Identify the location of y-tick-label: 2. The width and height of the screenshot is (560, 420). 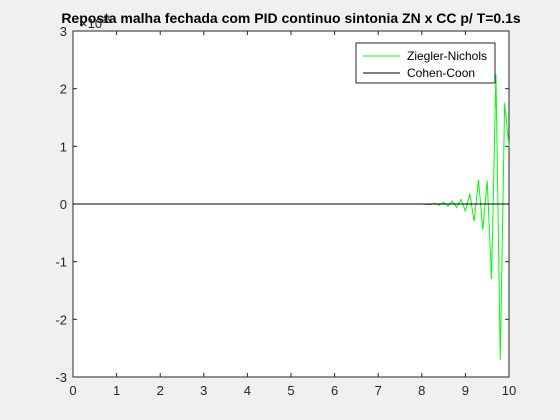
(63, 89).